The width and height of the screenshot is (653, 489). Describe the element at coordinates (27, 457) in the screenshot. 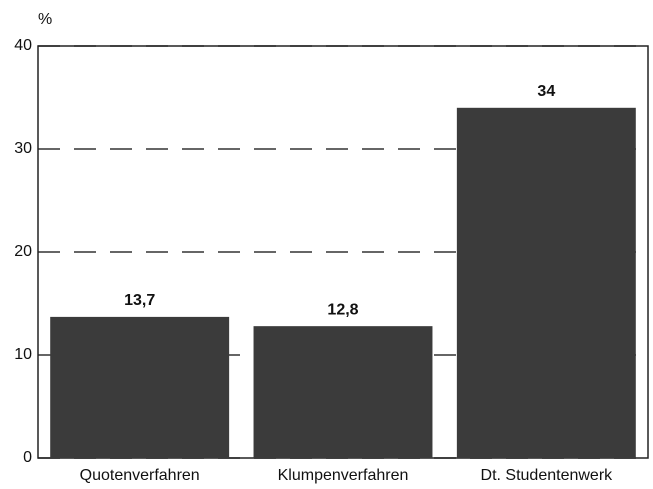

I see `y-tick-label: 0` at that location.